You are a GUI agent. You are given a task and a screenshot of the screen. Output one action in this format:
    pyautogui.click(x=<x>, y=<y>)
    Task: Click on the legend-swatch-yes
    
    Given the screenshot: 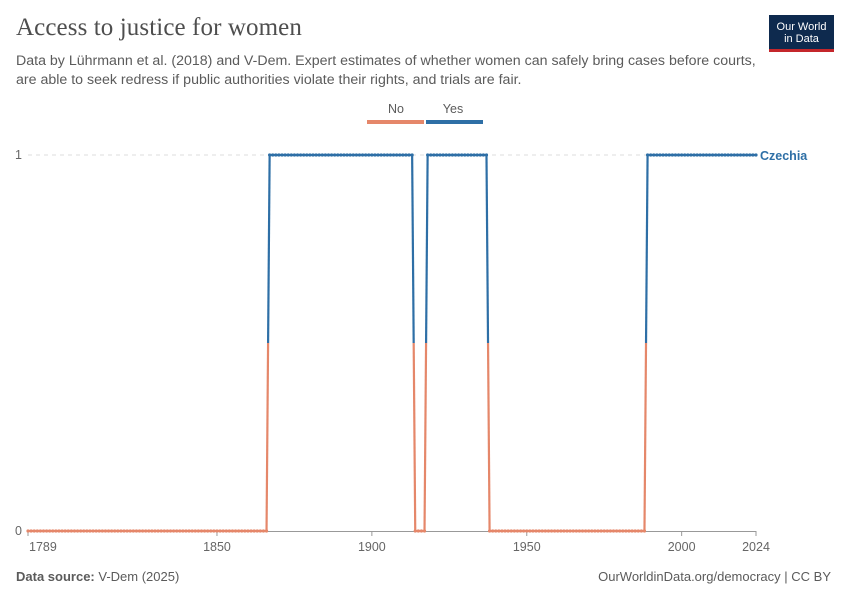 What is the action you would take?
    pyautogui.click(x=454, y=122)
    